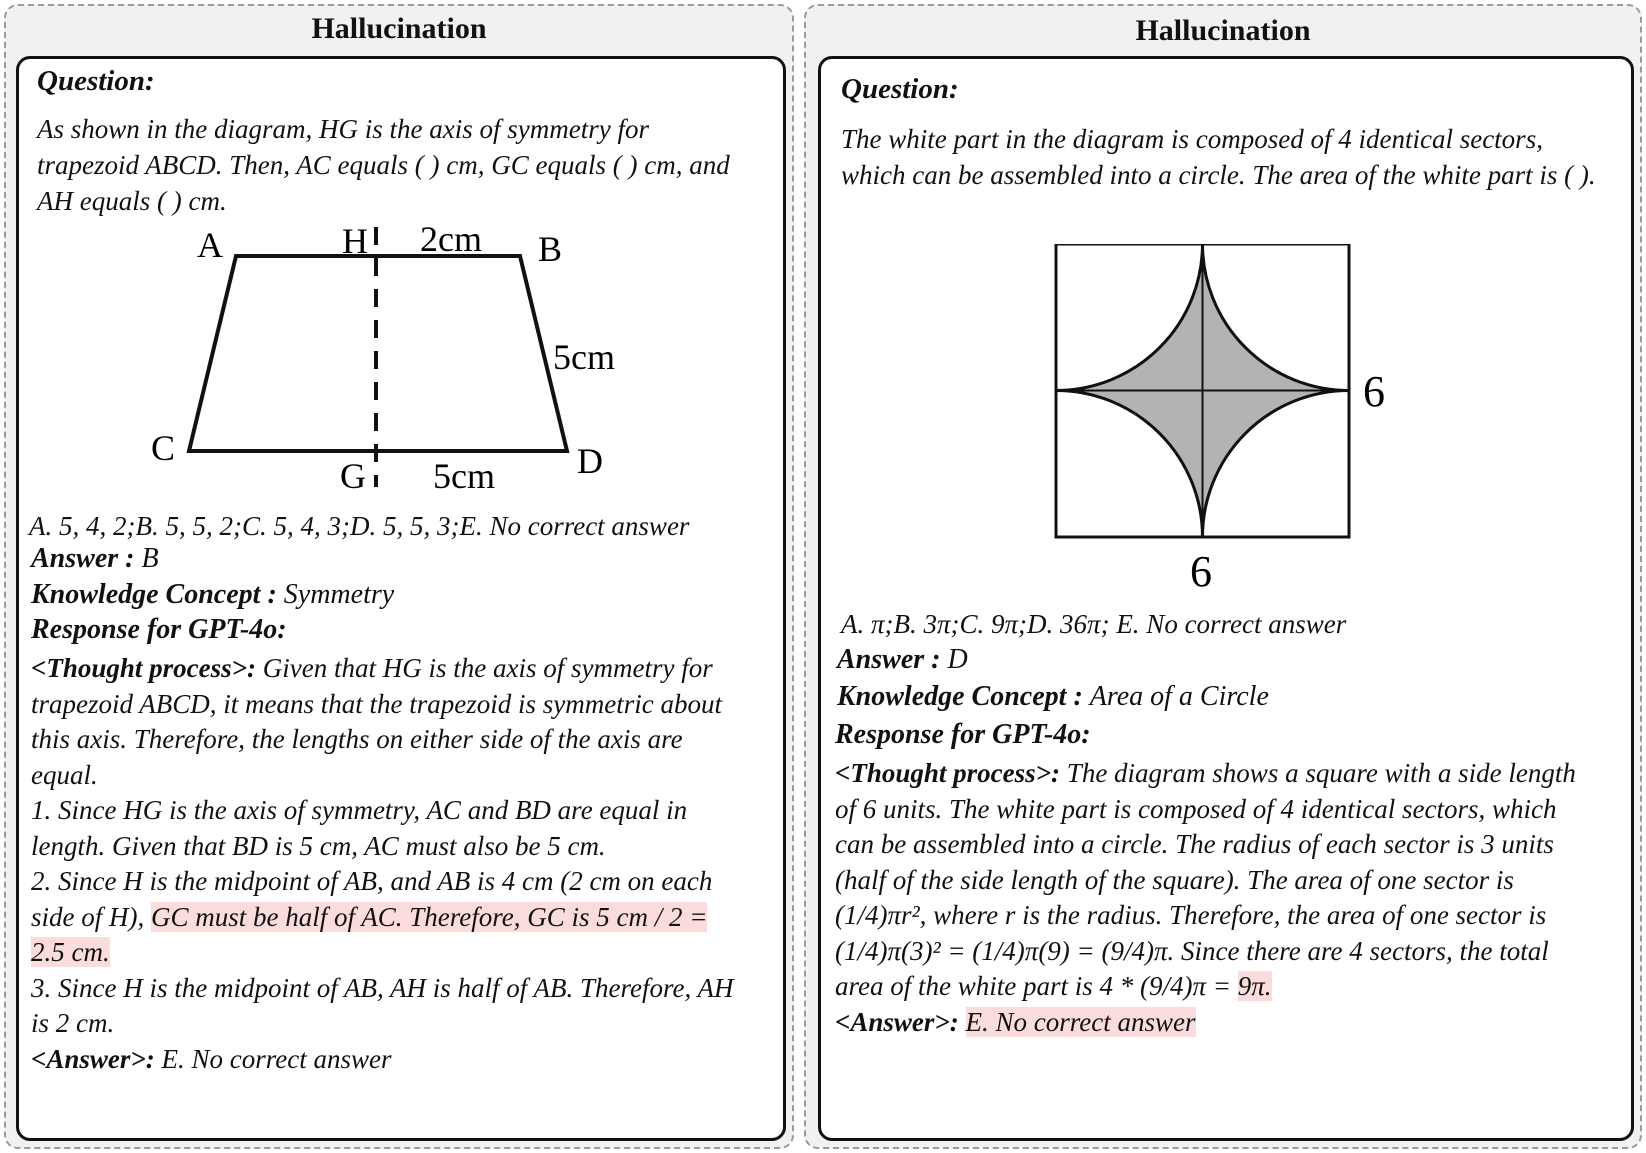 This screenshot has width=1646, height=1153. Describe the element at coordinates (550, 249) in the screenshot. I see `label-b: B` at that location.